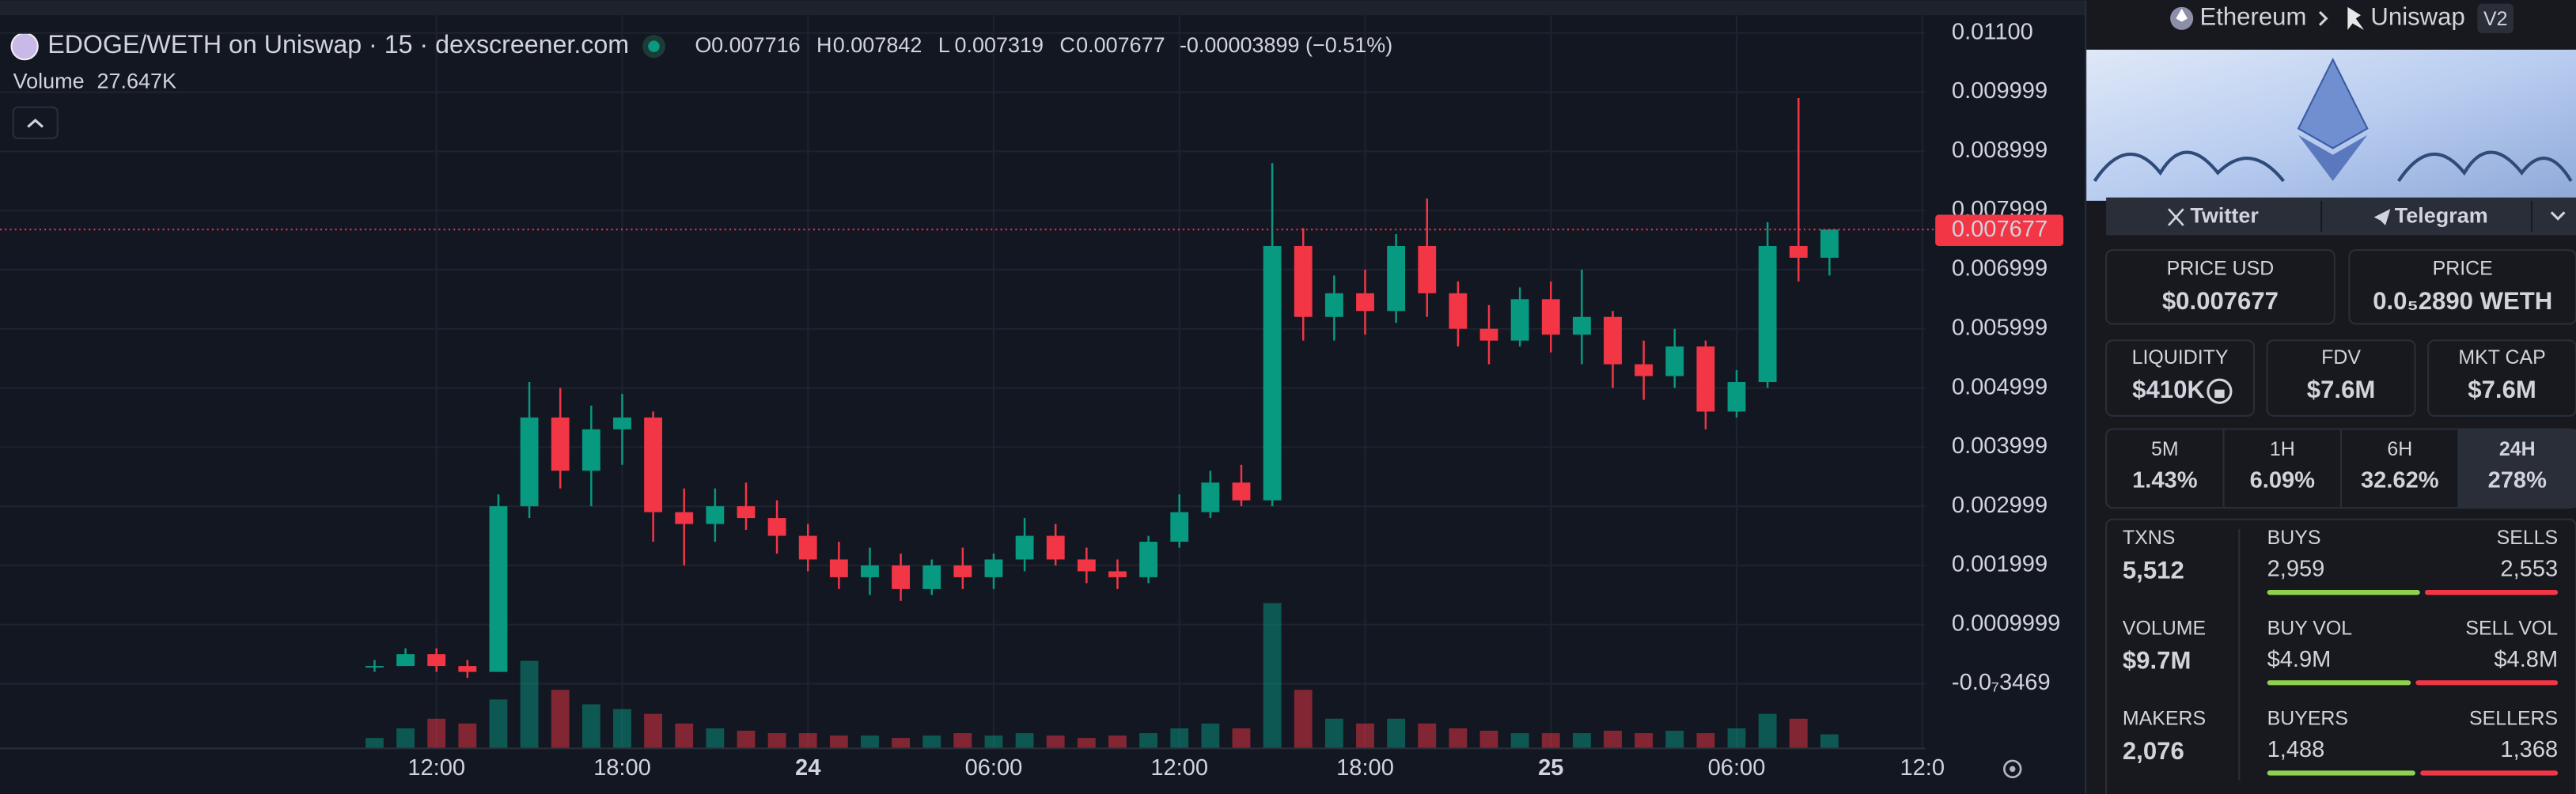 The height and width of the screenshot is (794, 2576). What do you see at coordinates (2000, 564) in the screenshot?
I see `y-tick-label: 0.001999` at bounding box center [2000, 564].